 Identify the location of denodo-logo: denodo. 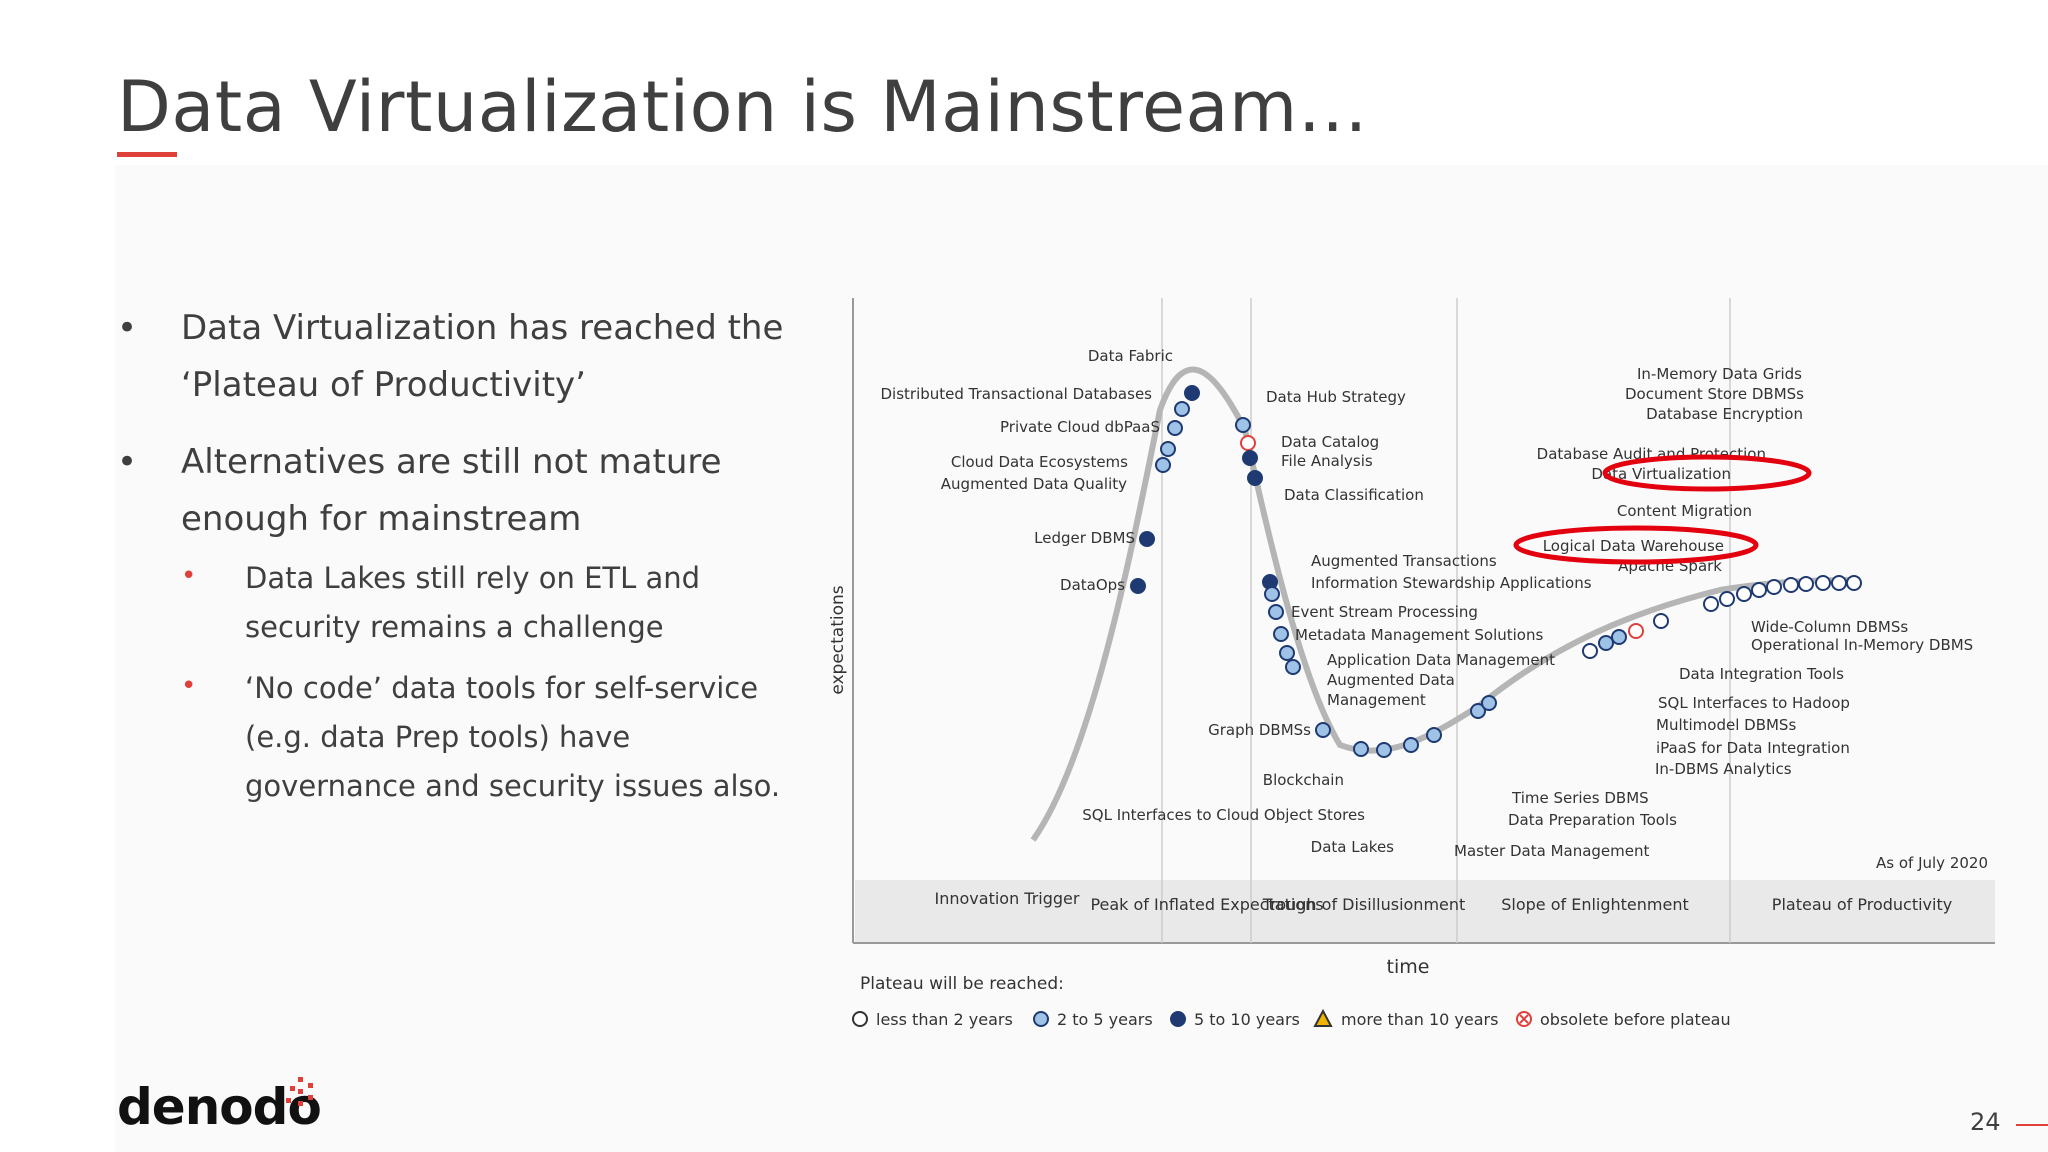
(219, 1107).